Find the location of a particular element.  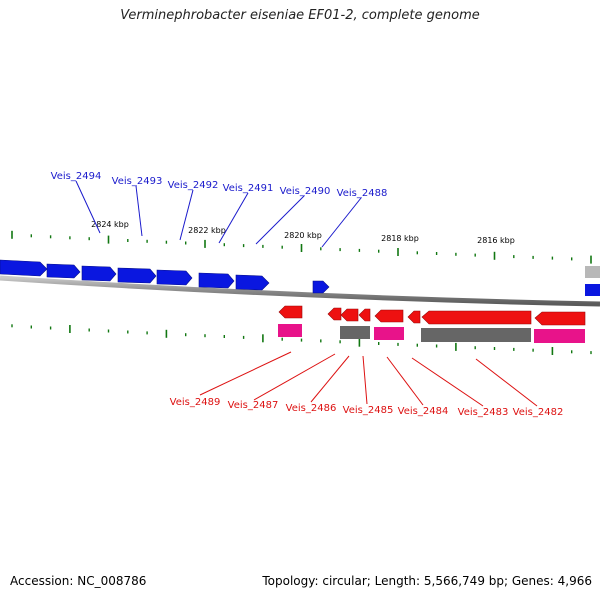

upper-scale-ticks is located at coordinates (301, 247).